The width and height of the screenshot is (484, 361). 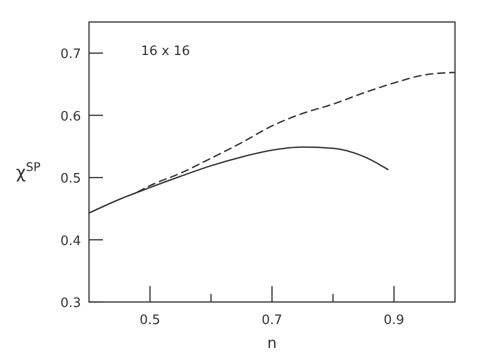 What do you see at coordinates (70, 303) in the screenshot?
I see `y-tick-label: 0.3` at bounding box center [70, 303].